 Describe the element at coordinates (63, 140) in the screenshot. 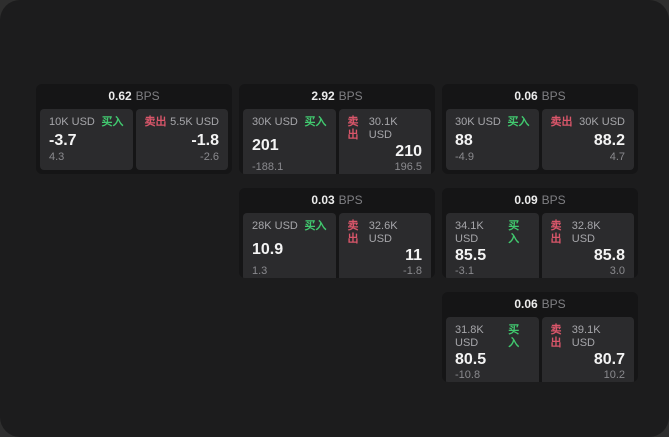

I see `buy-price: -3.7` at that location.